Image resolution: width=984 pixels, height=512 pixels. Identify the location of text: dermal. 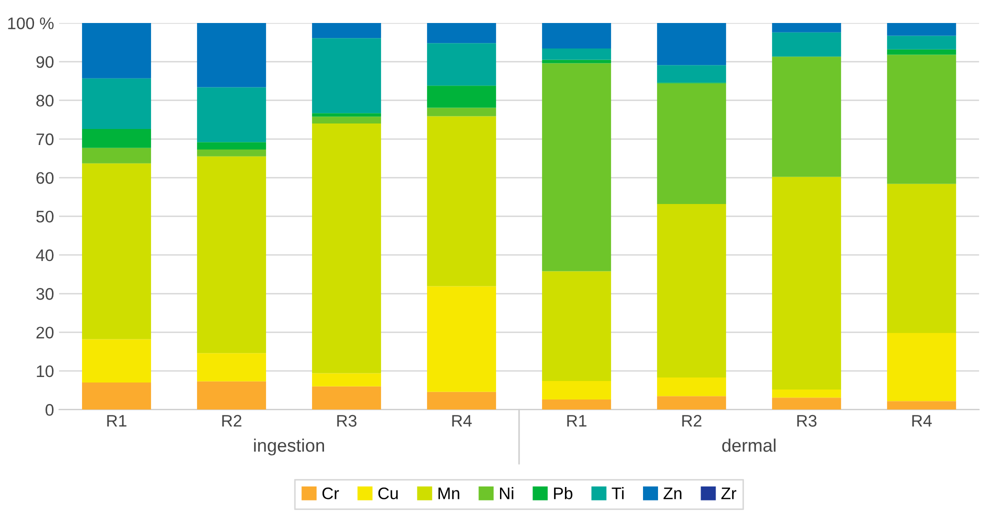
(749, 445).